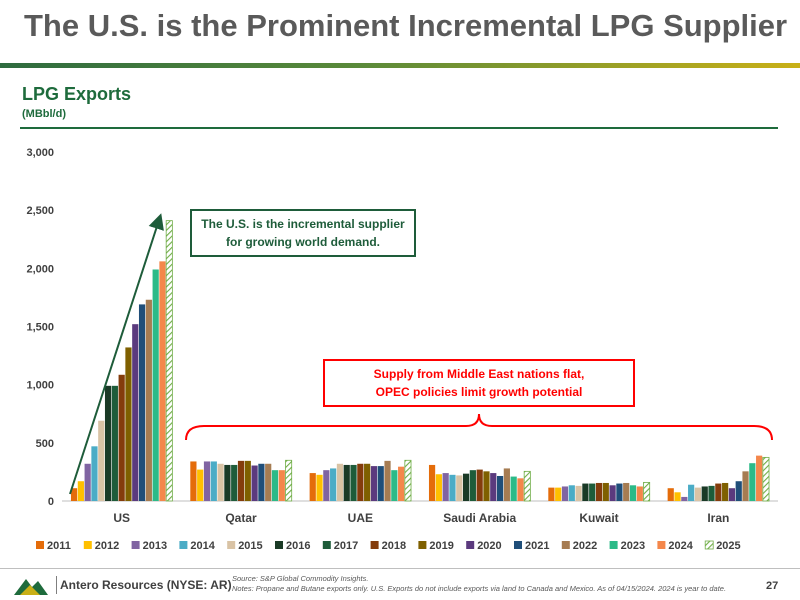  I want to click on bar-qatar-2019, so click(247, 480).